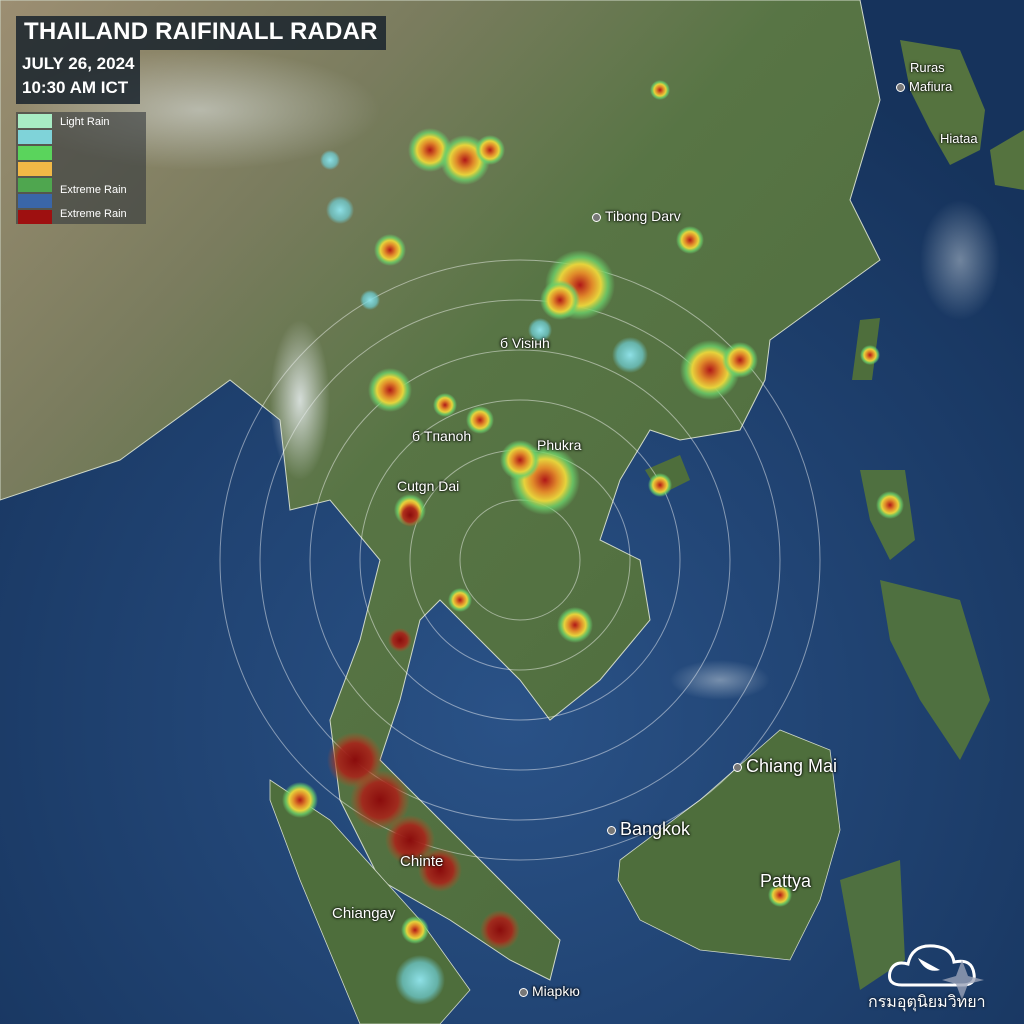 The height and width of the screenshot is (1024, 1024). Describe the element at coordinates (931, 86) in the screenshot. I see `place-name: Mafiura` at that location.